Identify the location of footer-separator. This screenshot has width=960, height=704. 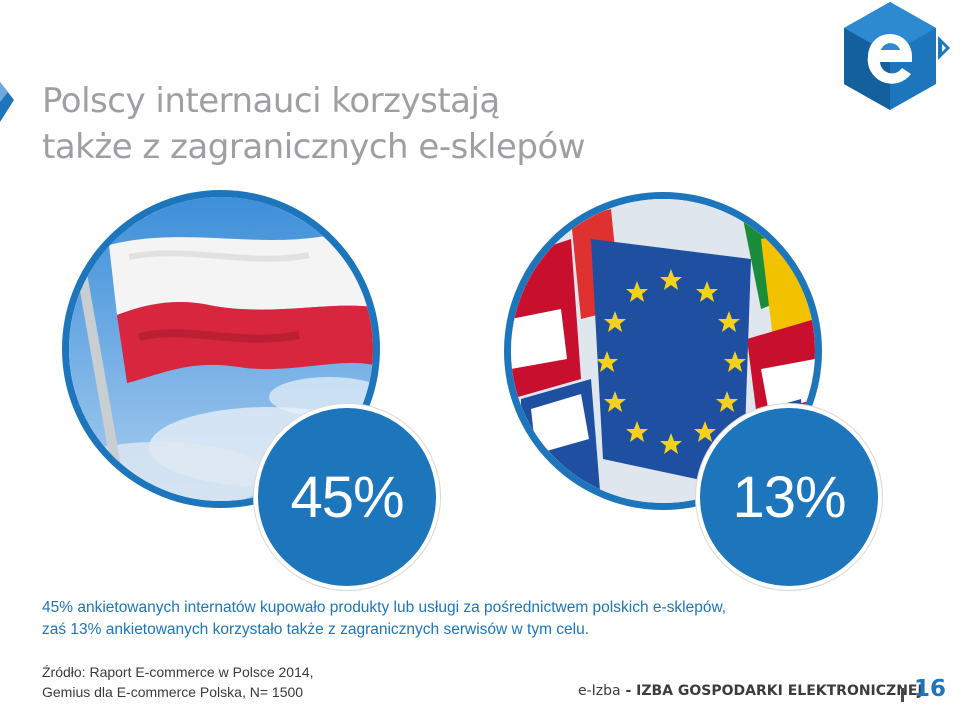
(902, 695).